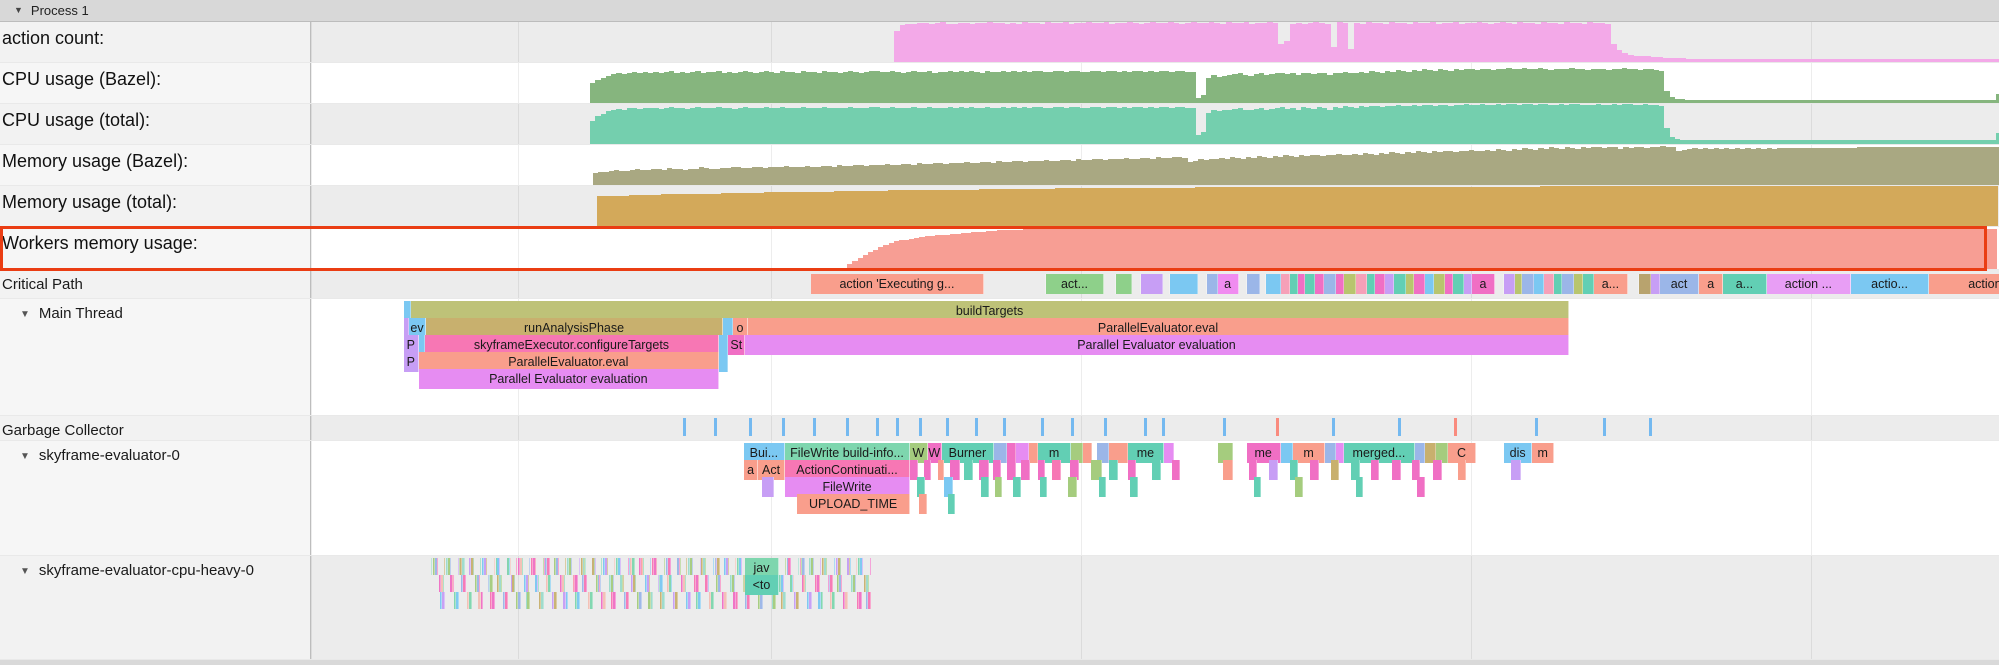 The image size is (1999, 665). I want to click on track-label-skyframe-evaluator-cpu-heavy-0: ▼ skyframe-evaluator-cpu-heavy-0, so click(155, 607).